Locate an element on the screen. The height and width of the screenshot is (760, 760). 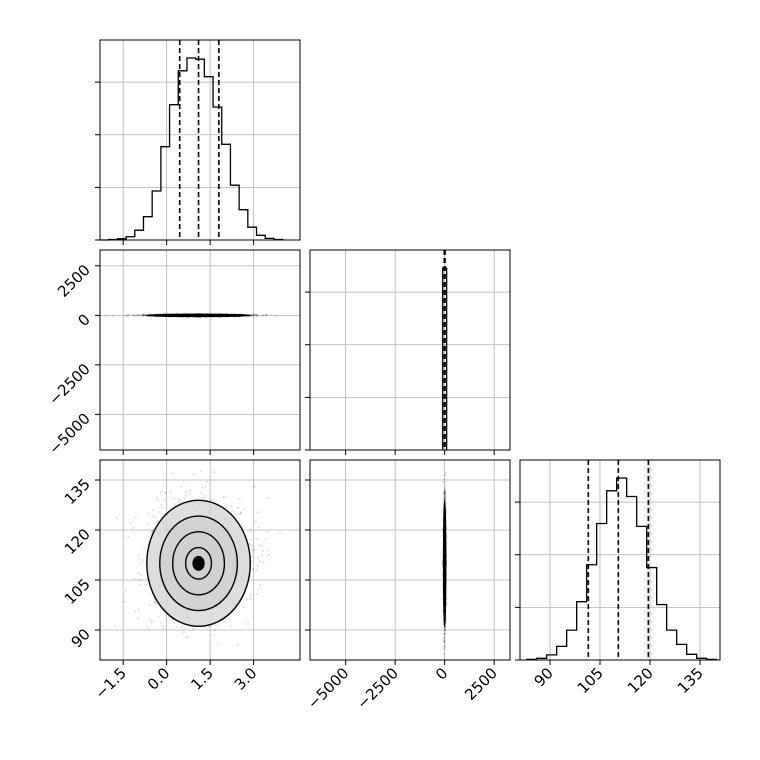
x-tick-label: 2500 is located at coordinates (481, 684).